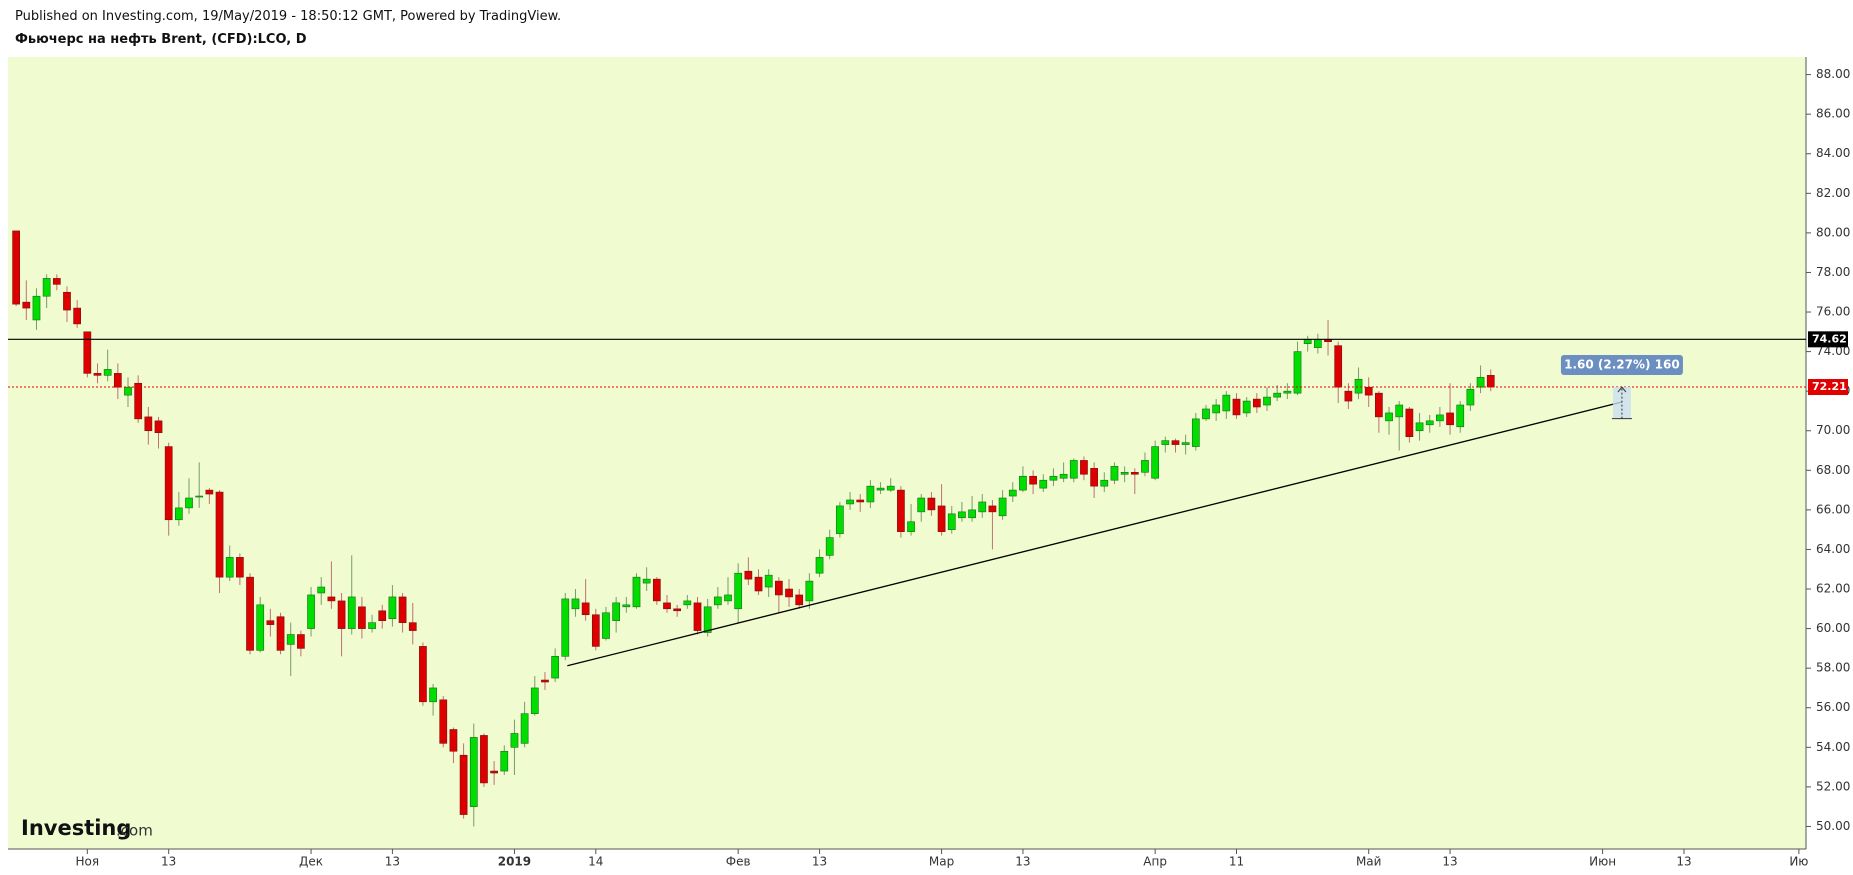  I want to click on measure-area, so click(1621, 403).